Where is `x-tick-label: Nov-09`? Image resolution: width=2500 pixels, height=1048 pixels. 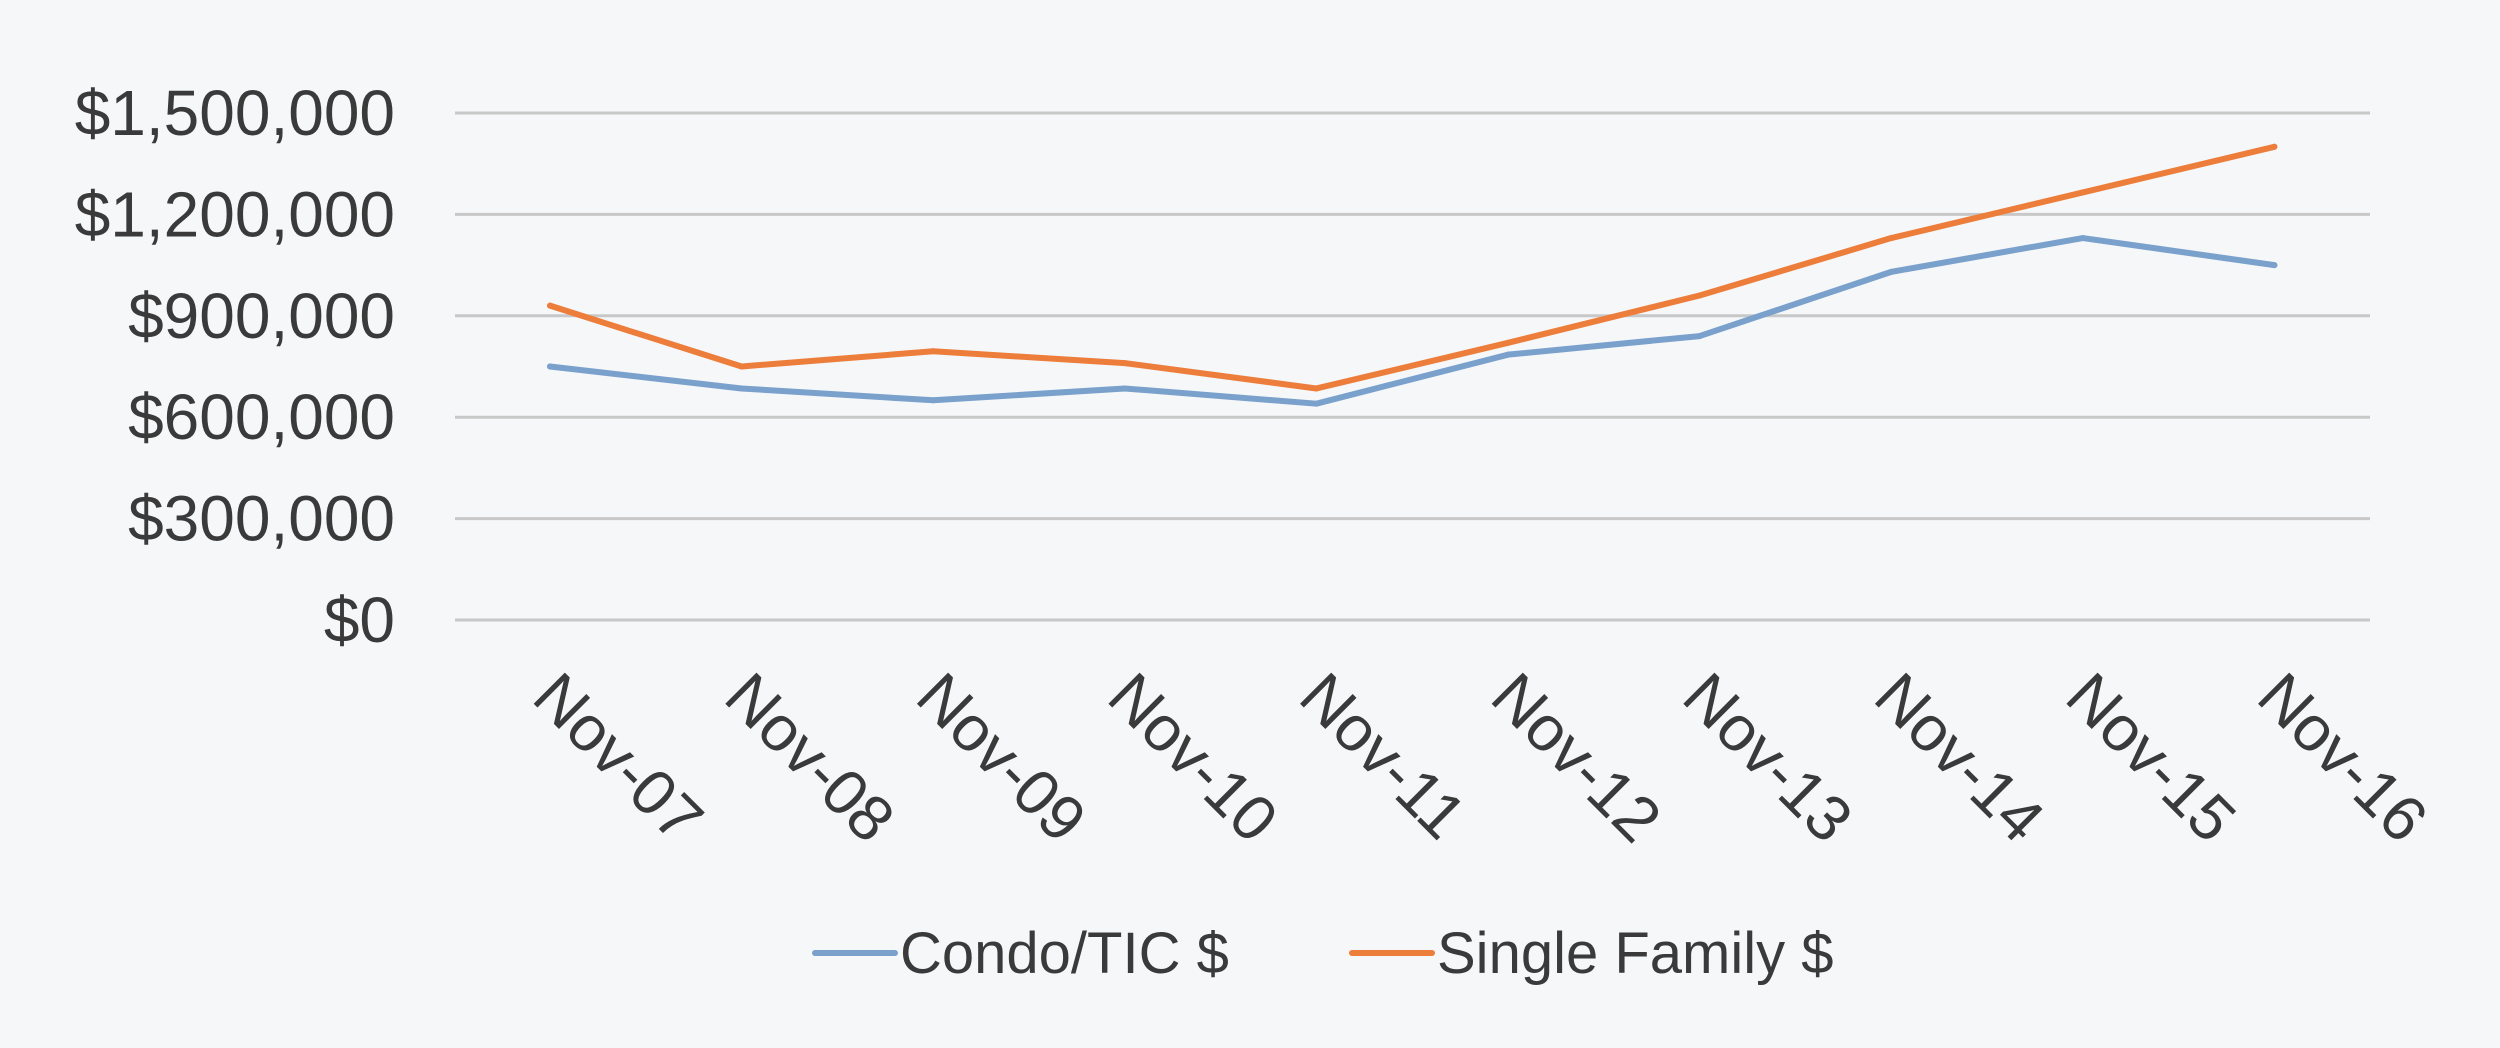
x-tick-label: Nov-09 is located at coordinates (1001, 757).